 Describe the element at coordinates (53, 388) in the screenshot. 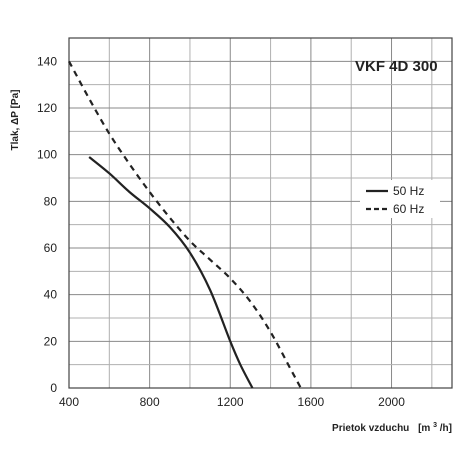

I see `y-tick-label: 0` at that location.